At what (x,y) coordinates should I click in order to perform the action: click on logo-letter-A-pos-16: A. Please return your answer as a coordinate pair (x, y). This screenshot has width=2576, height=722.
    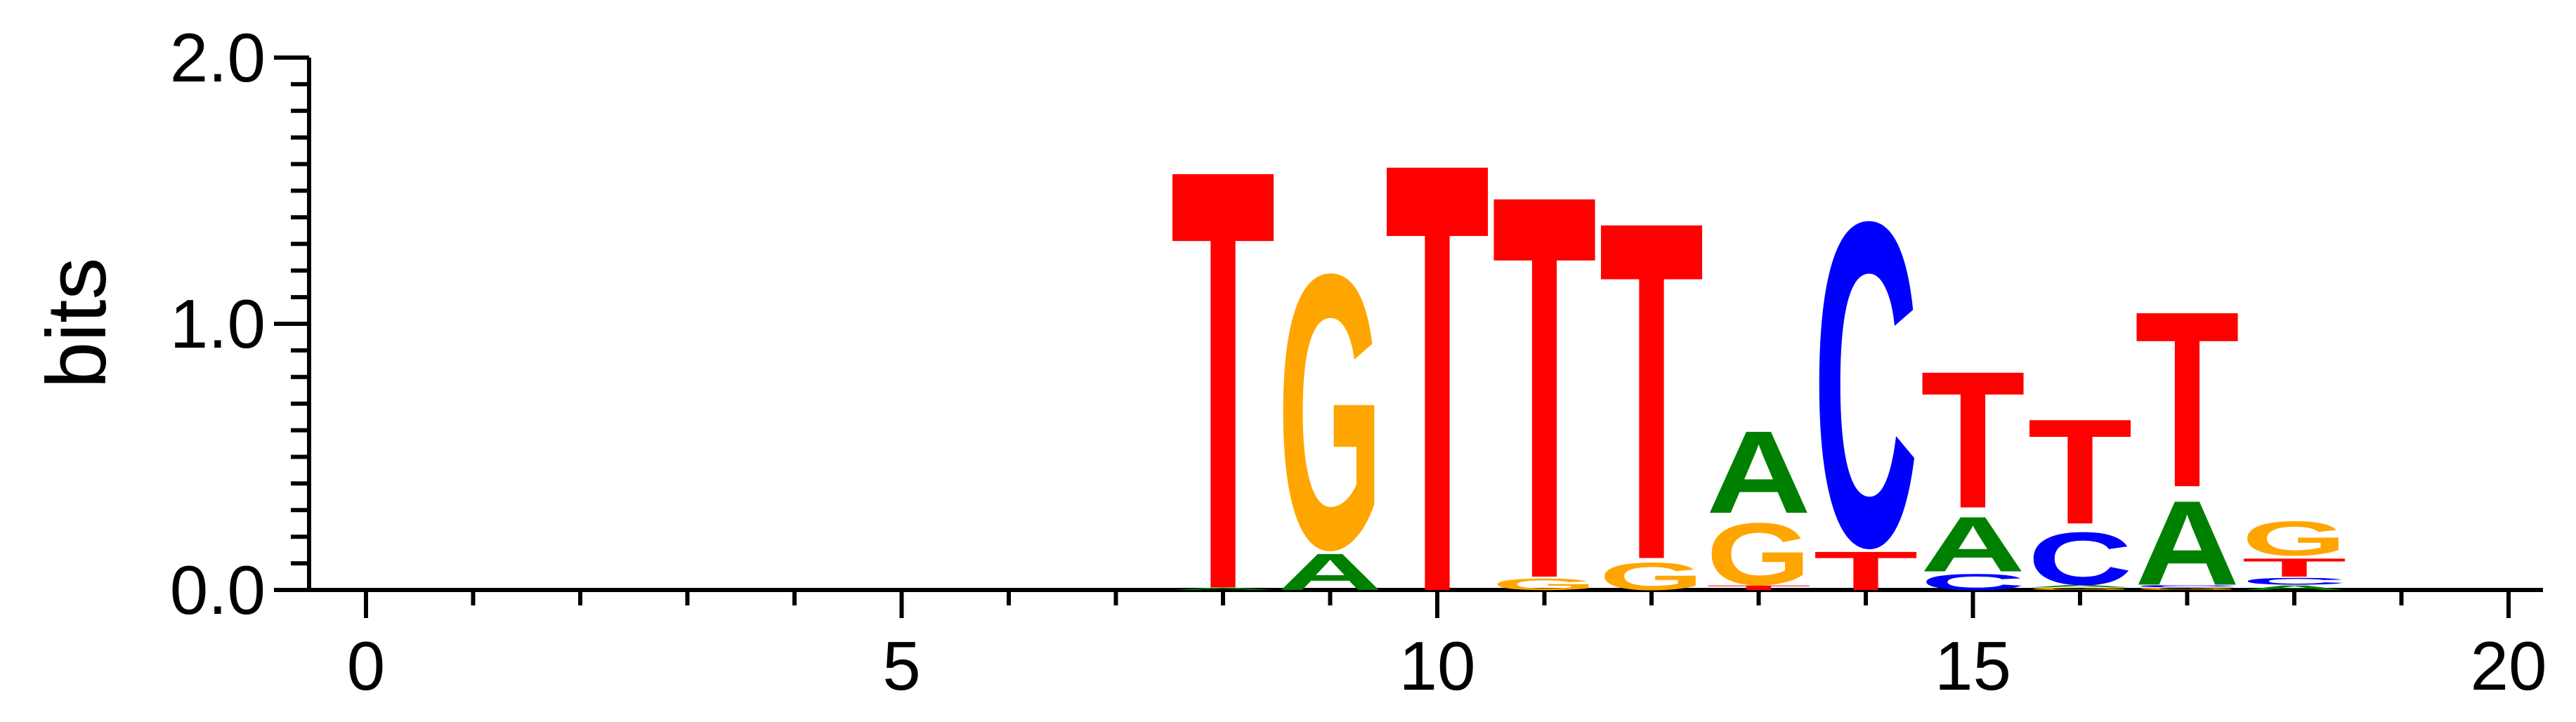
    Looking at the image, I should click on (2079, 586).